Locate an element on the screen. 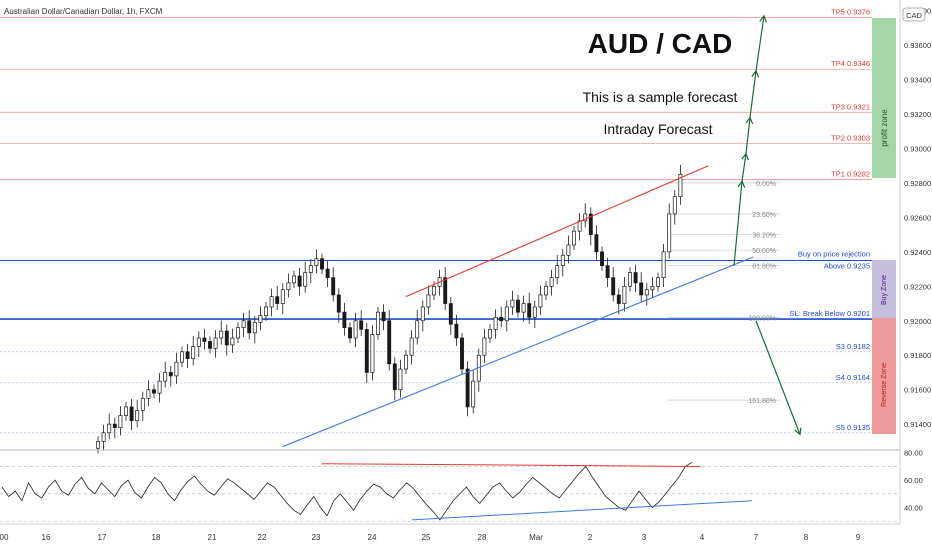  arrow-down-to-s5 is located at coordinates (778, 377).